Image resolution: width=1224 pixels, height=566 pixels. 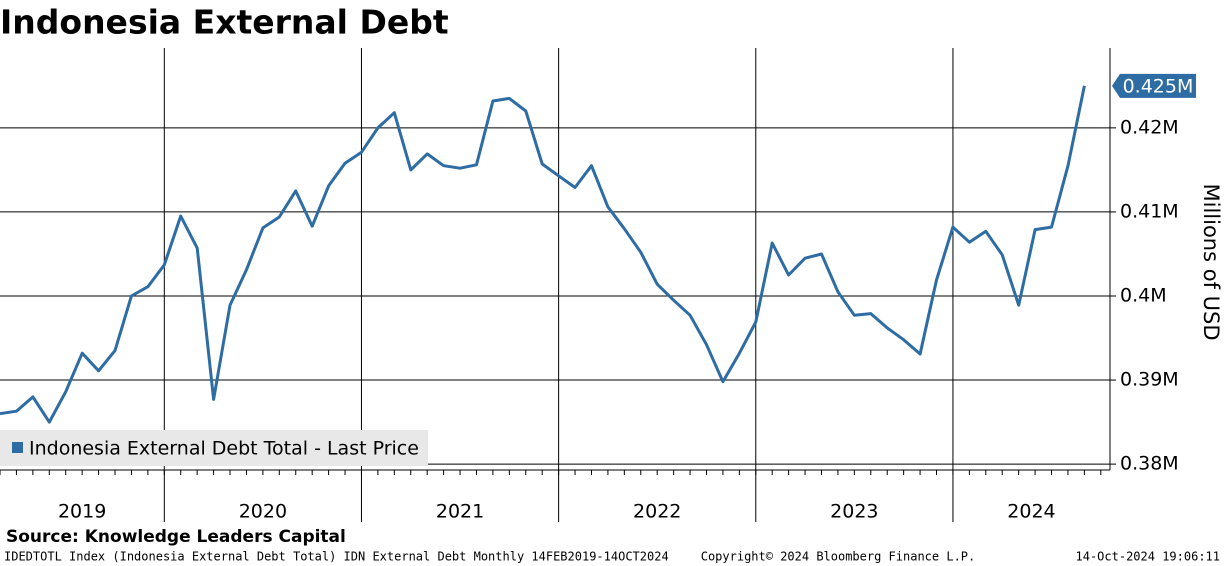 I want to click on footer-center: Copyright© 2024 Bloomberg Finance L.P., so click(x=838, y=557).